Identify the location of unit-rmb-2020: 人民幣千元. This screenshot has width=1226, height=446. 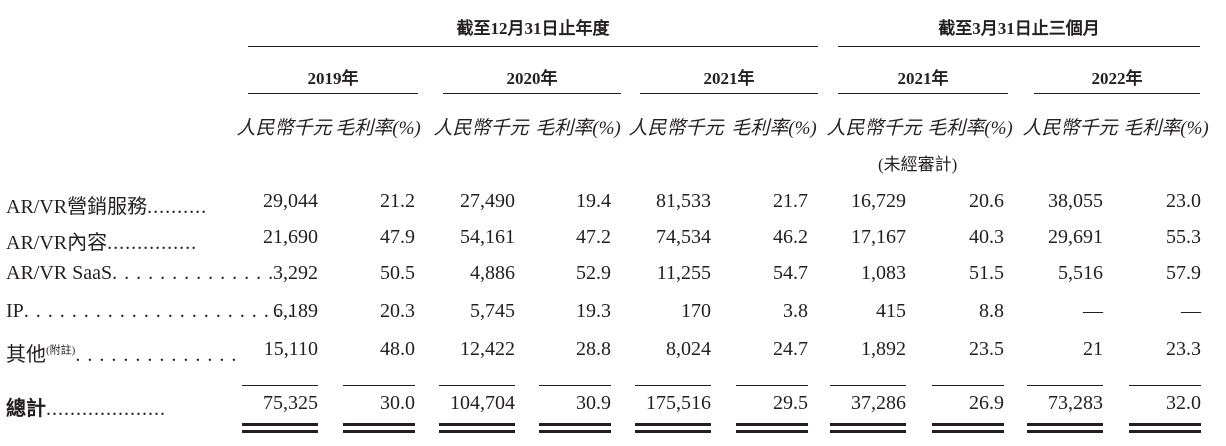
(481, 128).